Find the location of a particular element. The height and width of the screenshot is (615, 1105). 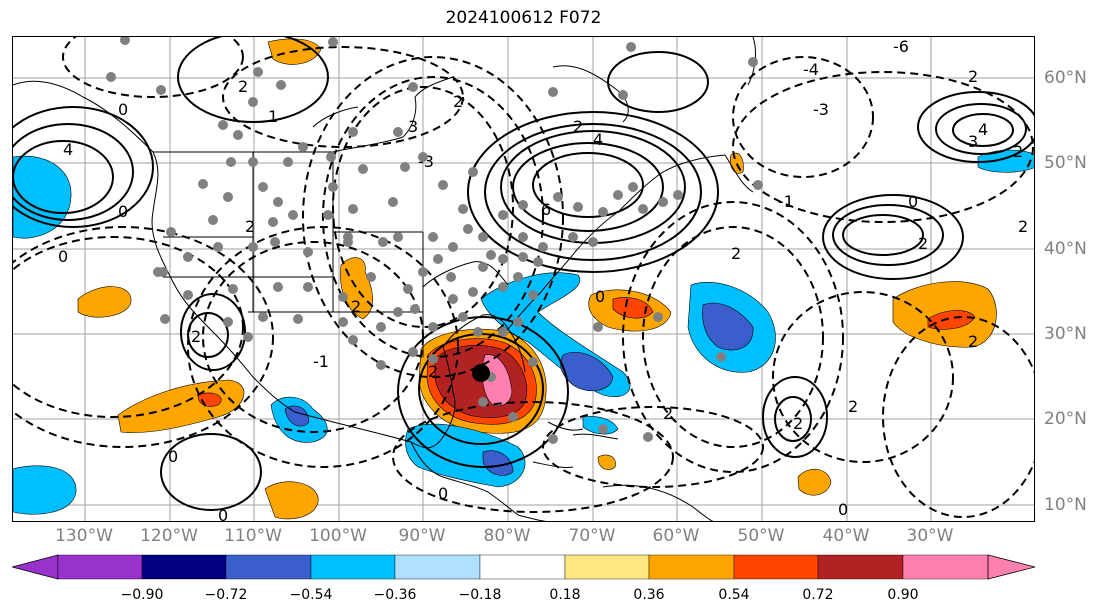

gulf-storm-shade-pink is located at coordinates (497, 380).